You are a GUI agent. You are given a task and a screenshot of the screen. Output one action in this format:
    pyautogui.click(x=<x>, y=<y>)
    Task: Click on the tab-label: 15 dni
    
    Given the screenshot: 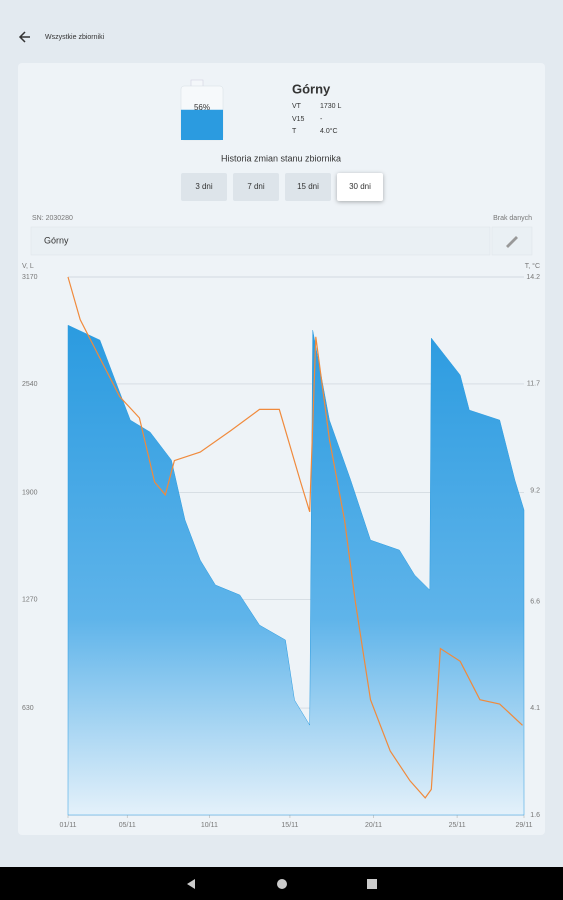 What is the action you would take?
    pyautogui.click(x=308, y=186)
    